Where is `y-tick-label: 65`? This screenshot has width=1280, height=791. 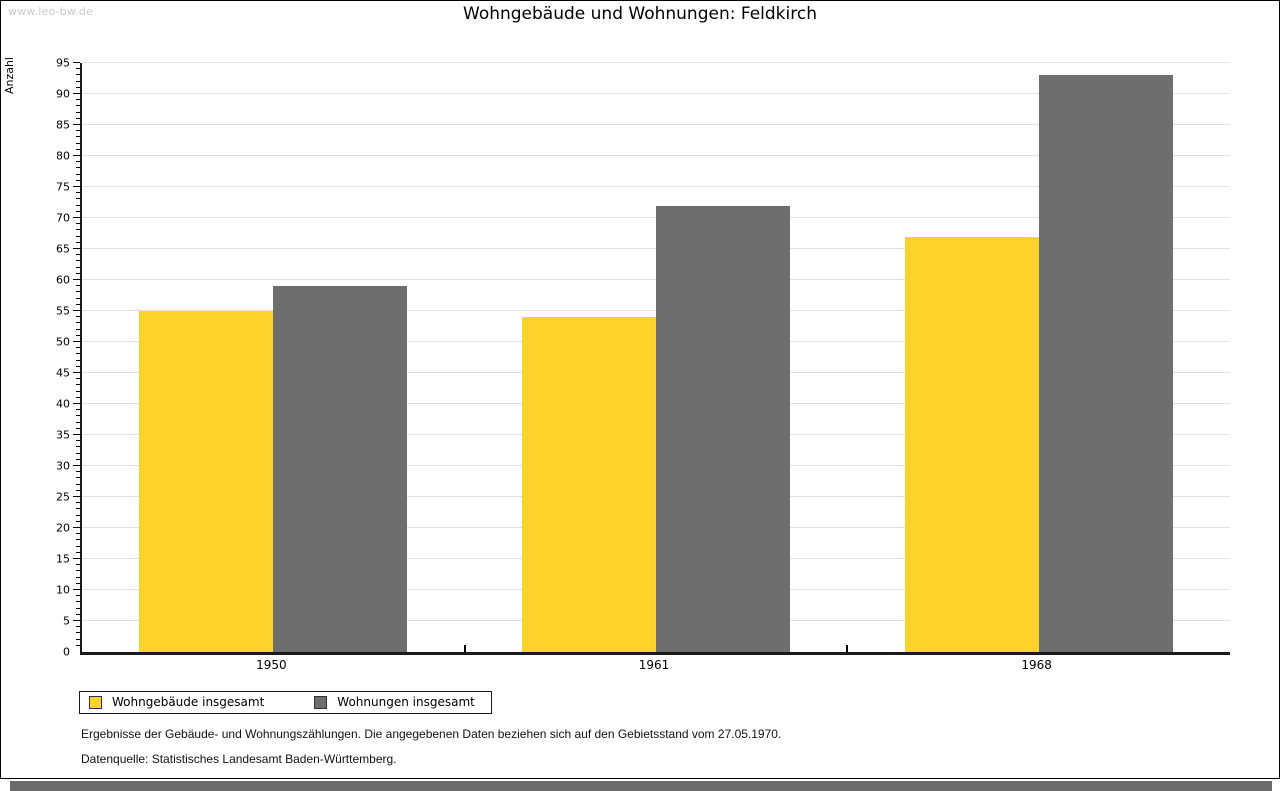 y-tick-label: 65 is located at coordinates (63, 249).